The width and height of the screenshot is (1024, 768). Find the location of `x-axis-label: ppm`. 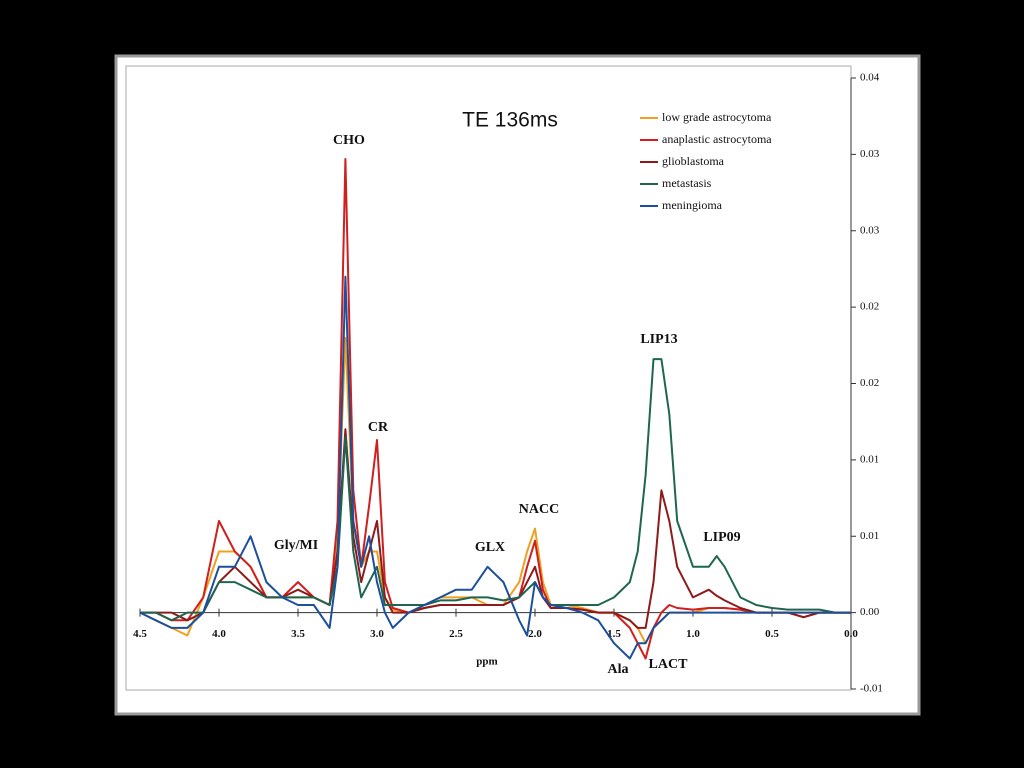

x-axis-label: ppm is located at coordinates (486, 662).